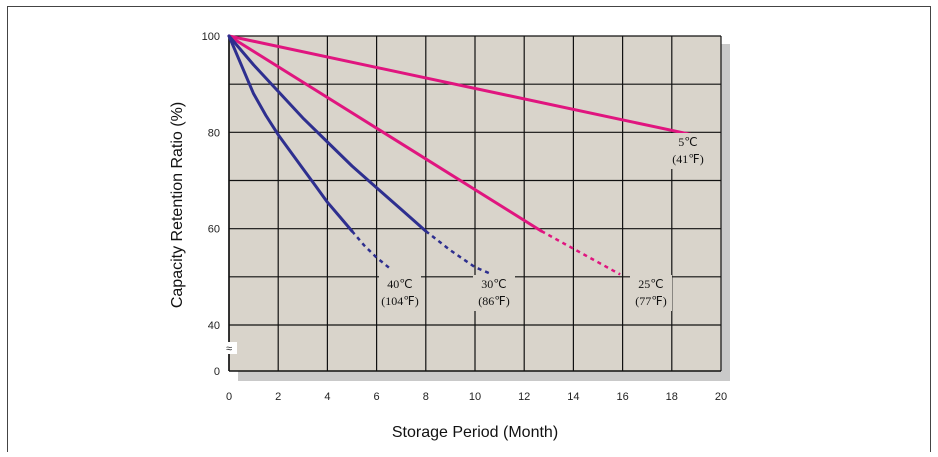 The height and width of the screenshot is (457, 938). Describe the element at coordinates (426, 397) in the screenshot. I see `x-tick-label: 8` at that location.